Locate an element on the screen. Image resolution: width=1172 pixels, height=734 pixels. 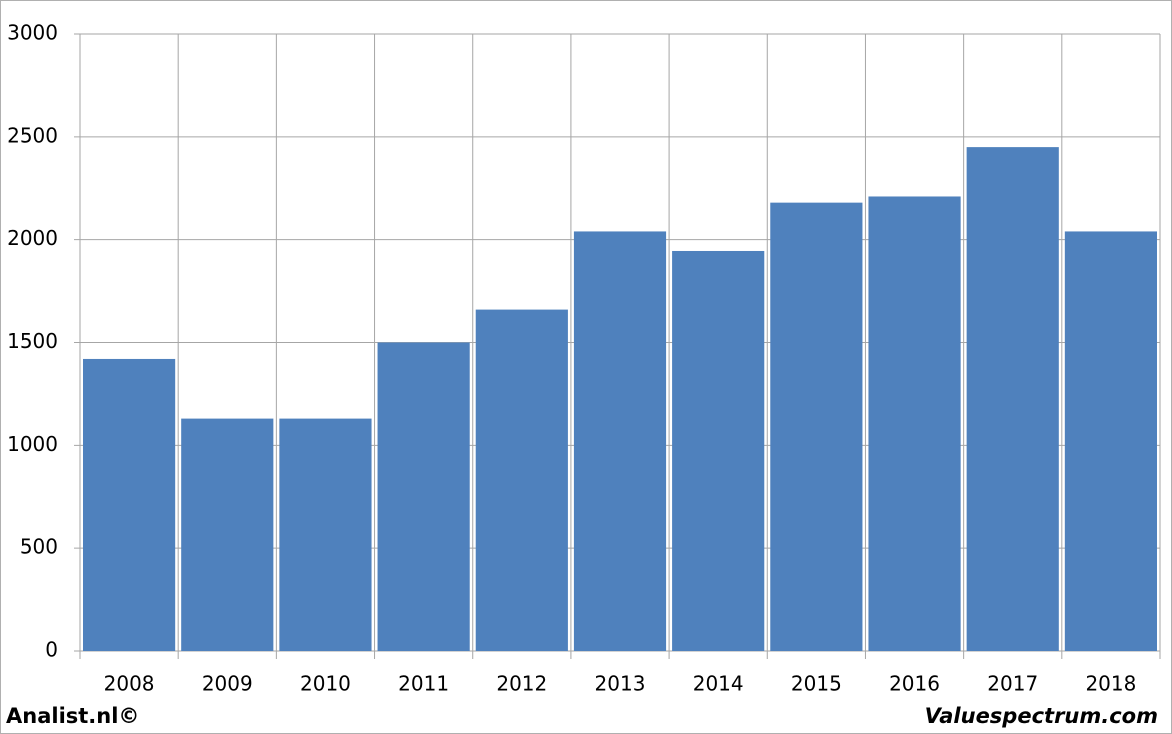
x-tick-label: 2018 is located at coordinates (1110, 684).